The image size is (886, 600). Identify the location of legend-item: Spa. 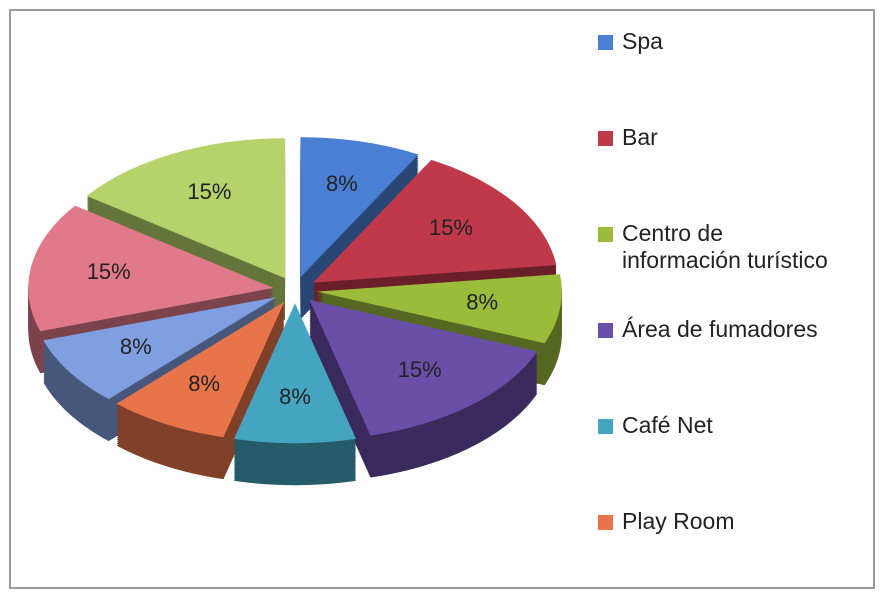
(718, 76).